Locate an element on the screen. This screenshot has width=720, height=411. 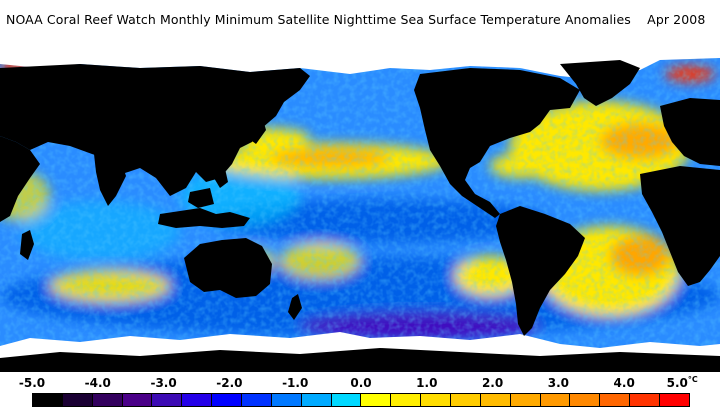
north-america is located at coordinates (497, 143).